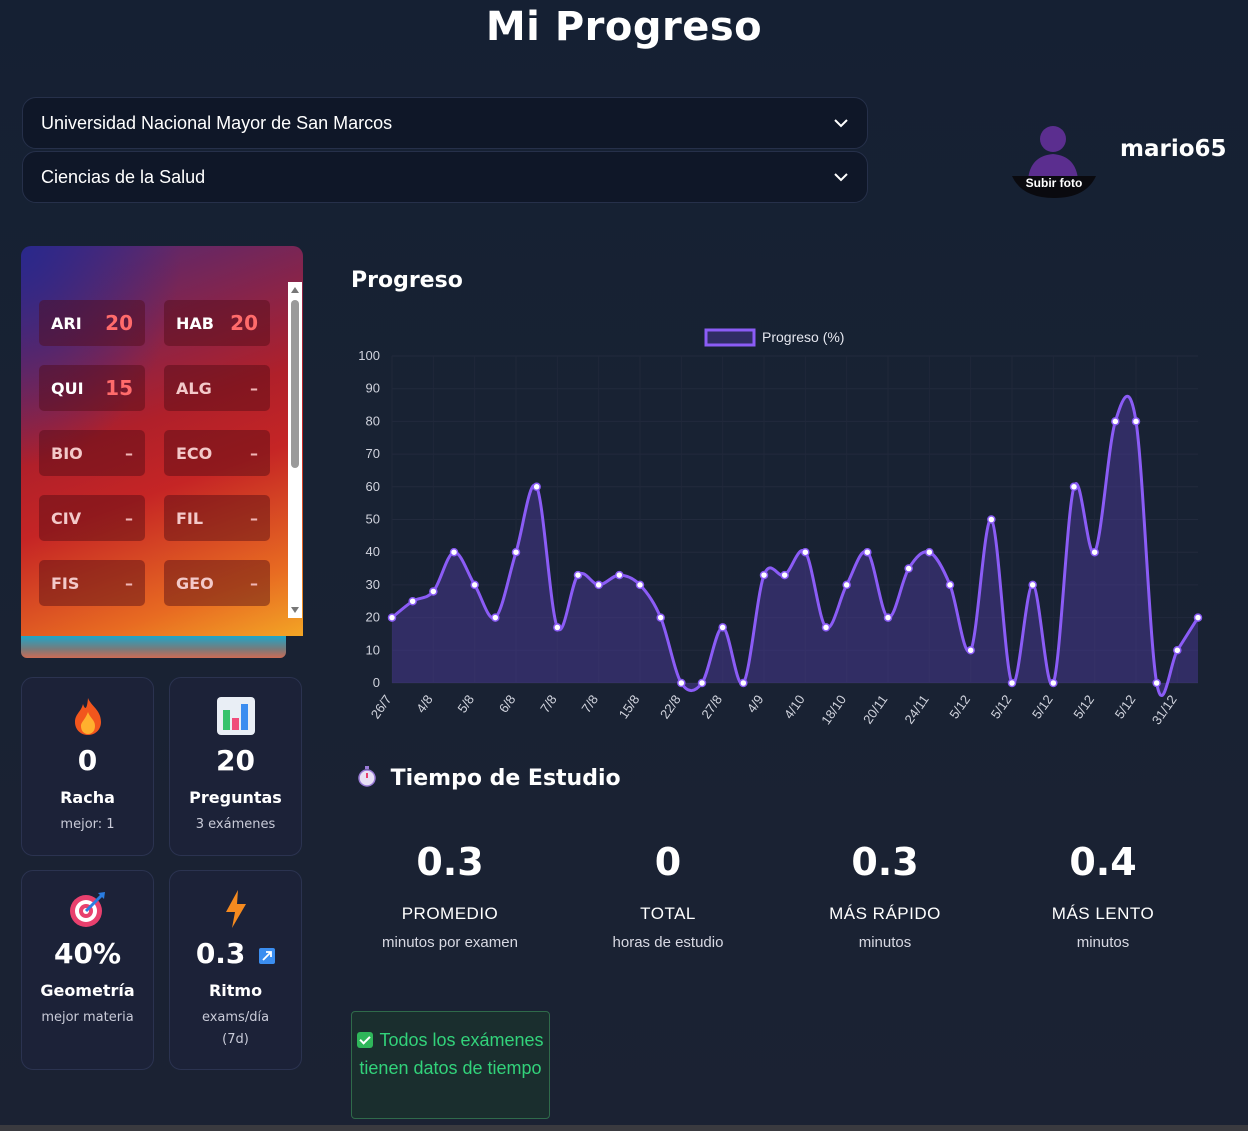  I want to click on x-tick-label: 4/8, so click(424, 703).